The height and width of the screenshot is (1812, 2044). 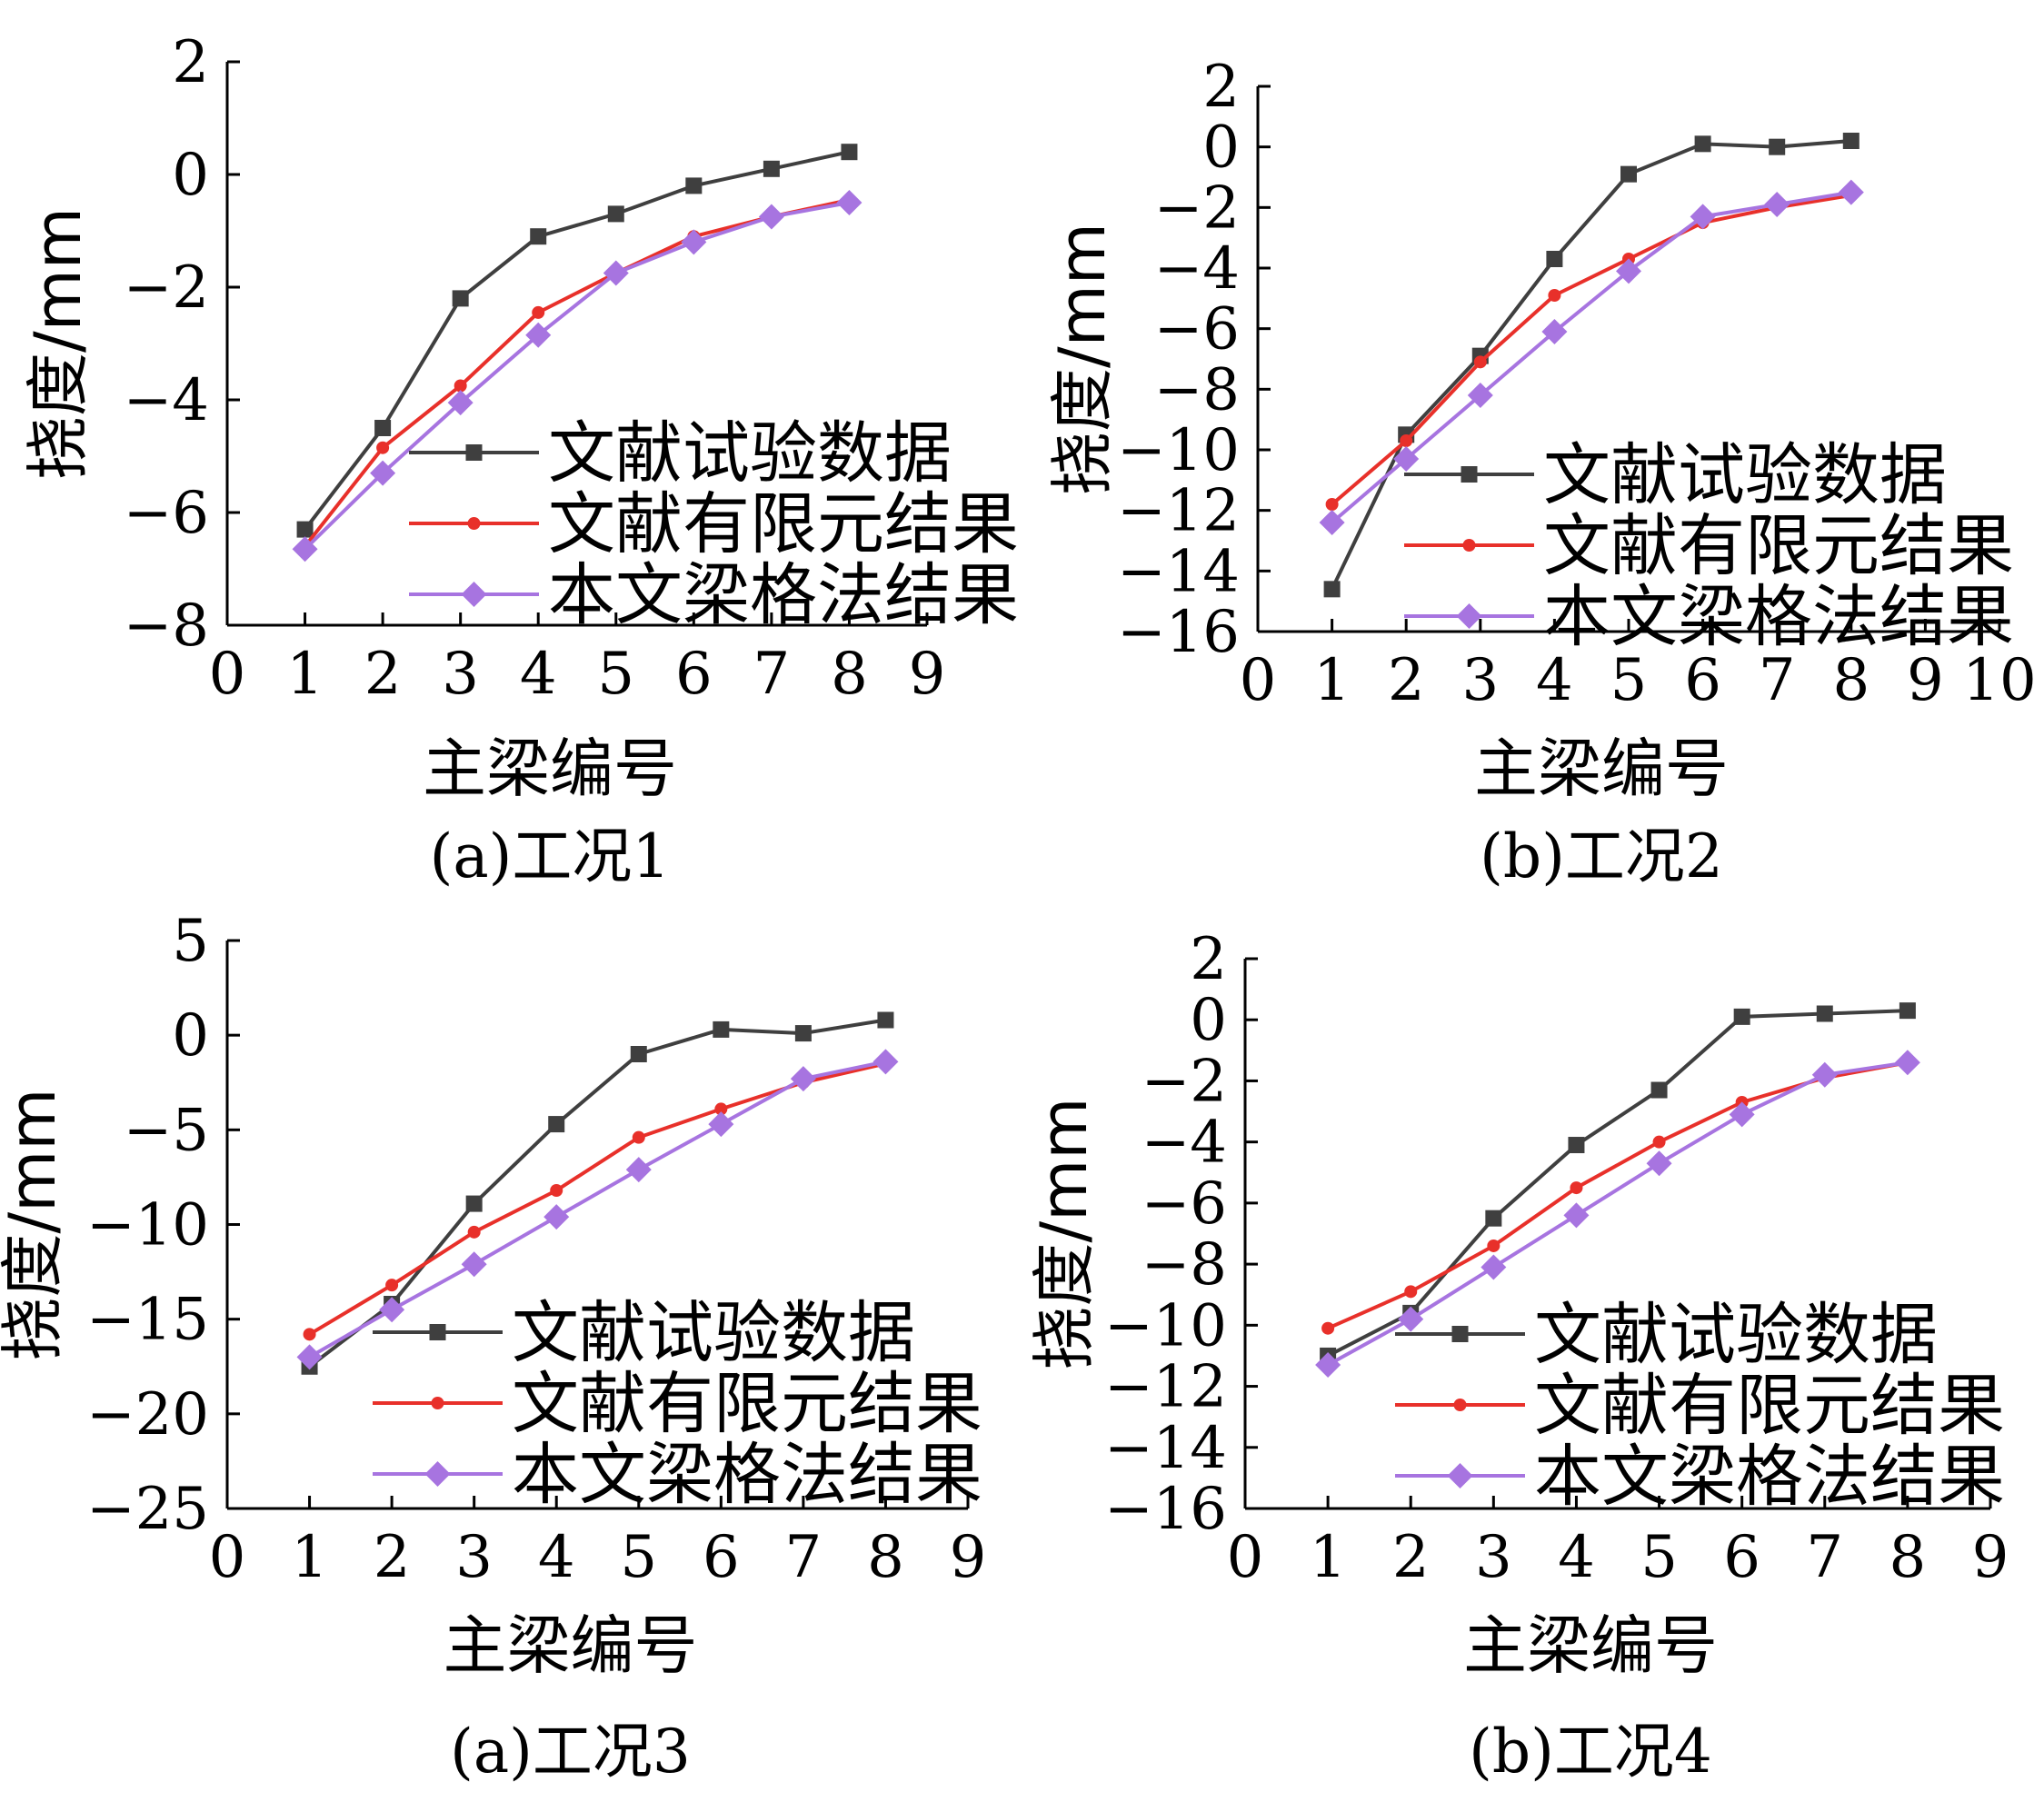 I want to click on x-tick-label: 10, so click(x=1999, y=680).